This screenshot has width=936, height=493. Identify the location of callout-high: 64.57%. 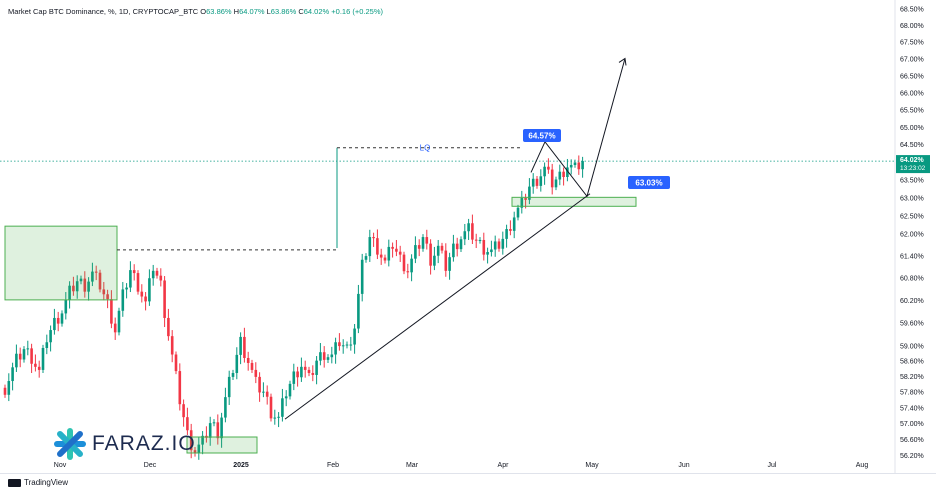
(542, 135).